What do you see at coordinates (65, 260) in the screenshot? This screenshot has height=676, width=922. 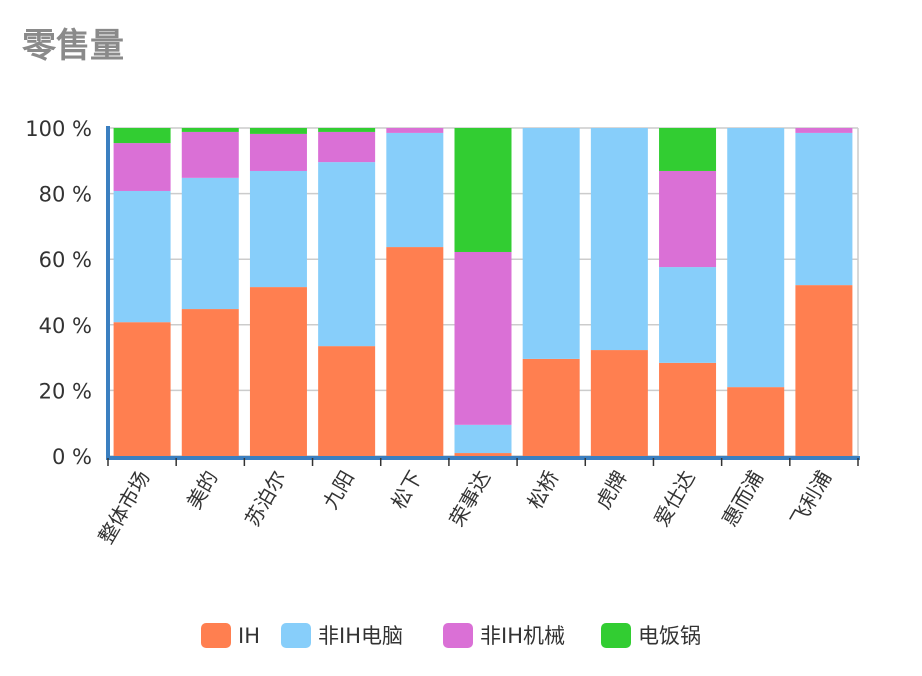 I see `y-tick-label: 60 %` at bounding box center [65, 260].